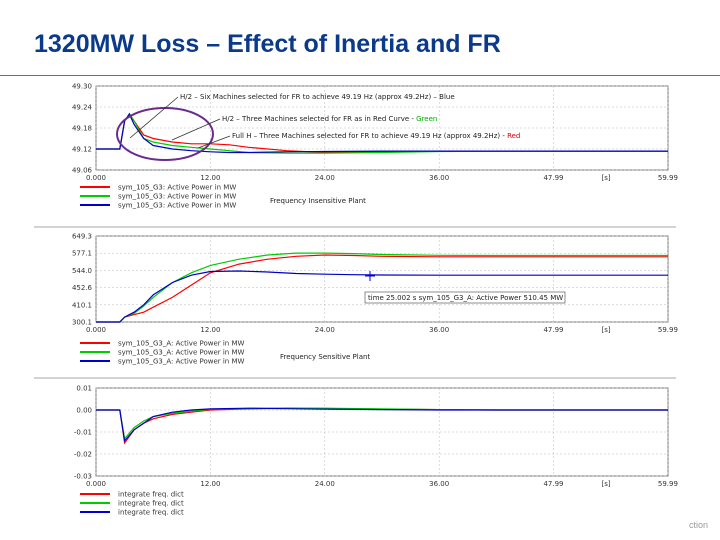 Image resolution: width=720 pixels, height=540 pixels. What do you see at coordinates (82, 288) in the screenshot?
I see `y-tick-label: 452.6` at bounding box center [82, 288].